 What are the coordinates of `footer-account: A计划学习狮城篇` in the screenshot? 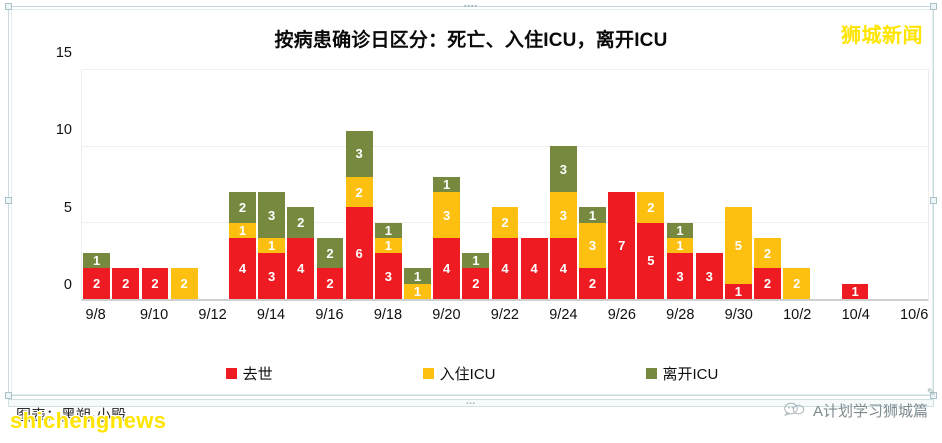 It's located at (856, 410).